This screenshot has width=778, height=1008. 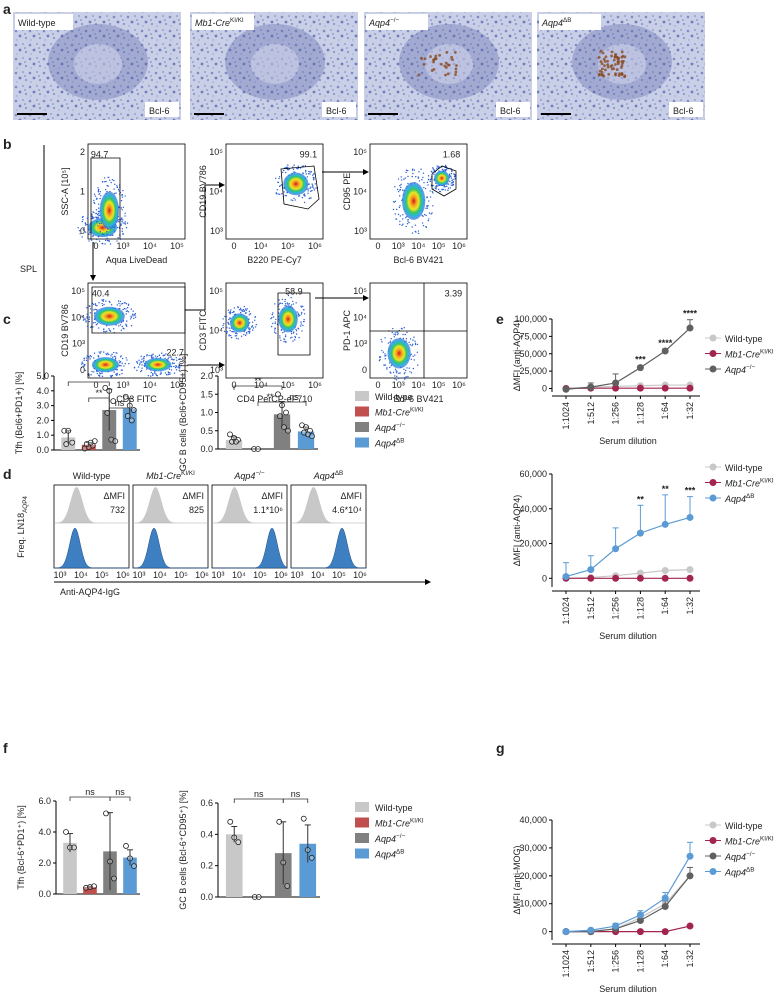 What do you see at coordinates (196, 510) in the screenshot?
I see `delta-value: 825` at bounding box center [196, 510].